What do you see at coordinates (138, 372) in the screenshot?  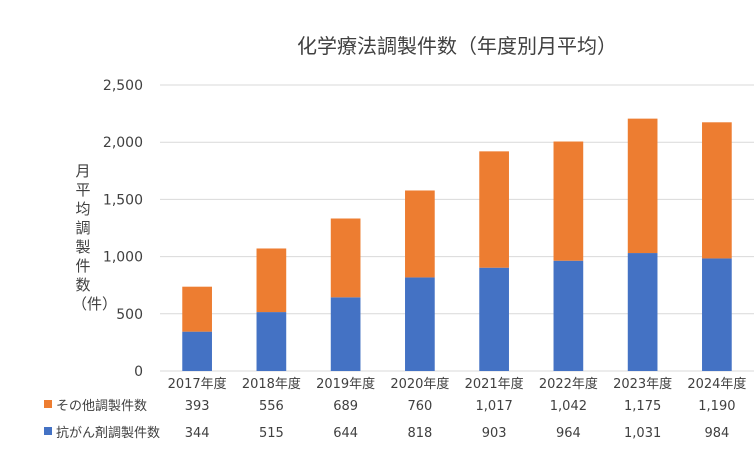 I see `y-tick-label: 0` at bounding box center [138, 372].